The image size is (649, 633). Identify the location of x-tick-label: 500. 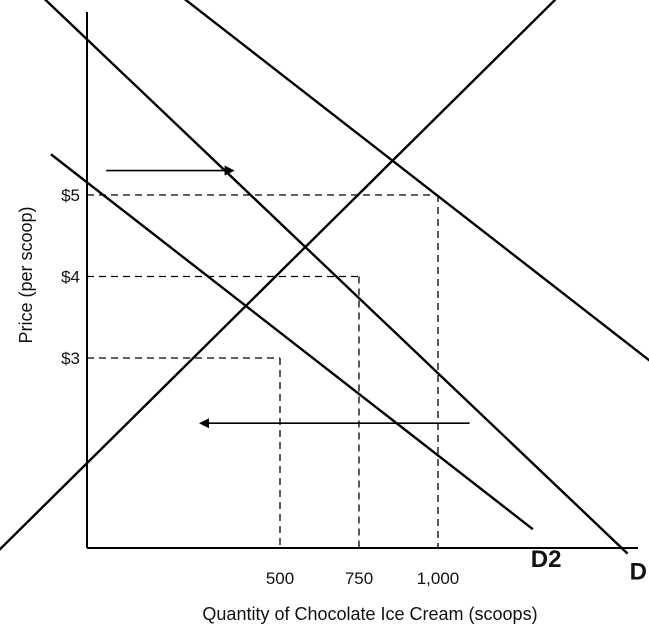
(280, 578).